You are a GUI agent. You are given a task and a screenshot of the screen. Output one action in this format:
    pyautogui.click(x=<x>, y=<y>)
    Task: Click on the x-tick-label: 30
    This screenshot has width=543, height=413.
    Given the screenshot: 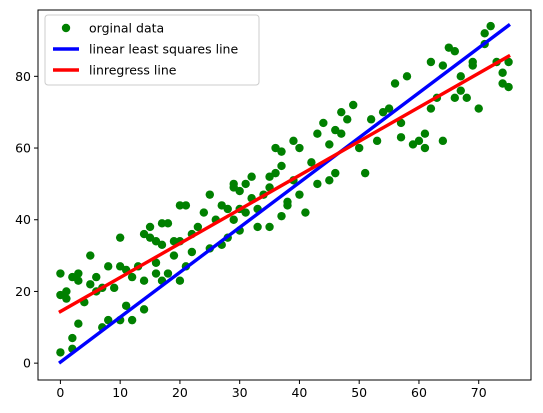 What is the action you would take?
    pyautogui.click(x=240, y=392)
    